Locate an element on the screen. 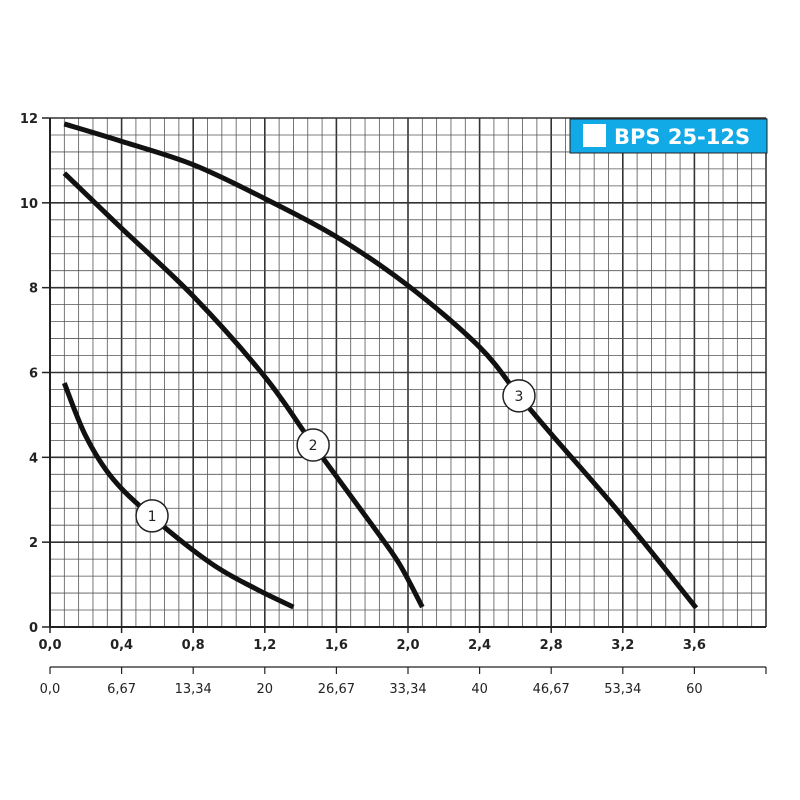  y-tick-label: 12 is located at coordinates (29, 119).